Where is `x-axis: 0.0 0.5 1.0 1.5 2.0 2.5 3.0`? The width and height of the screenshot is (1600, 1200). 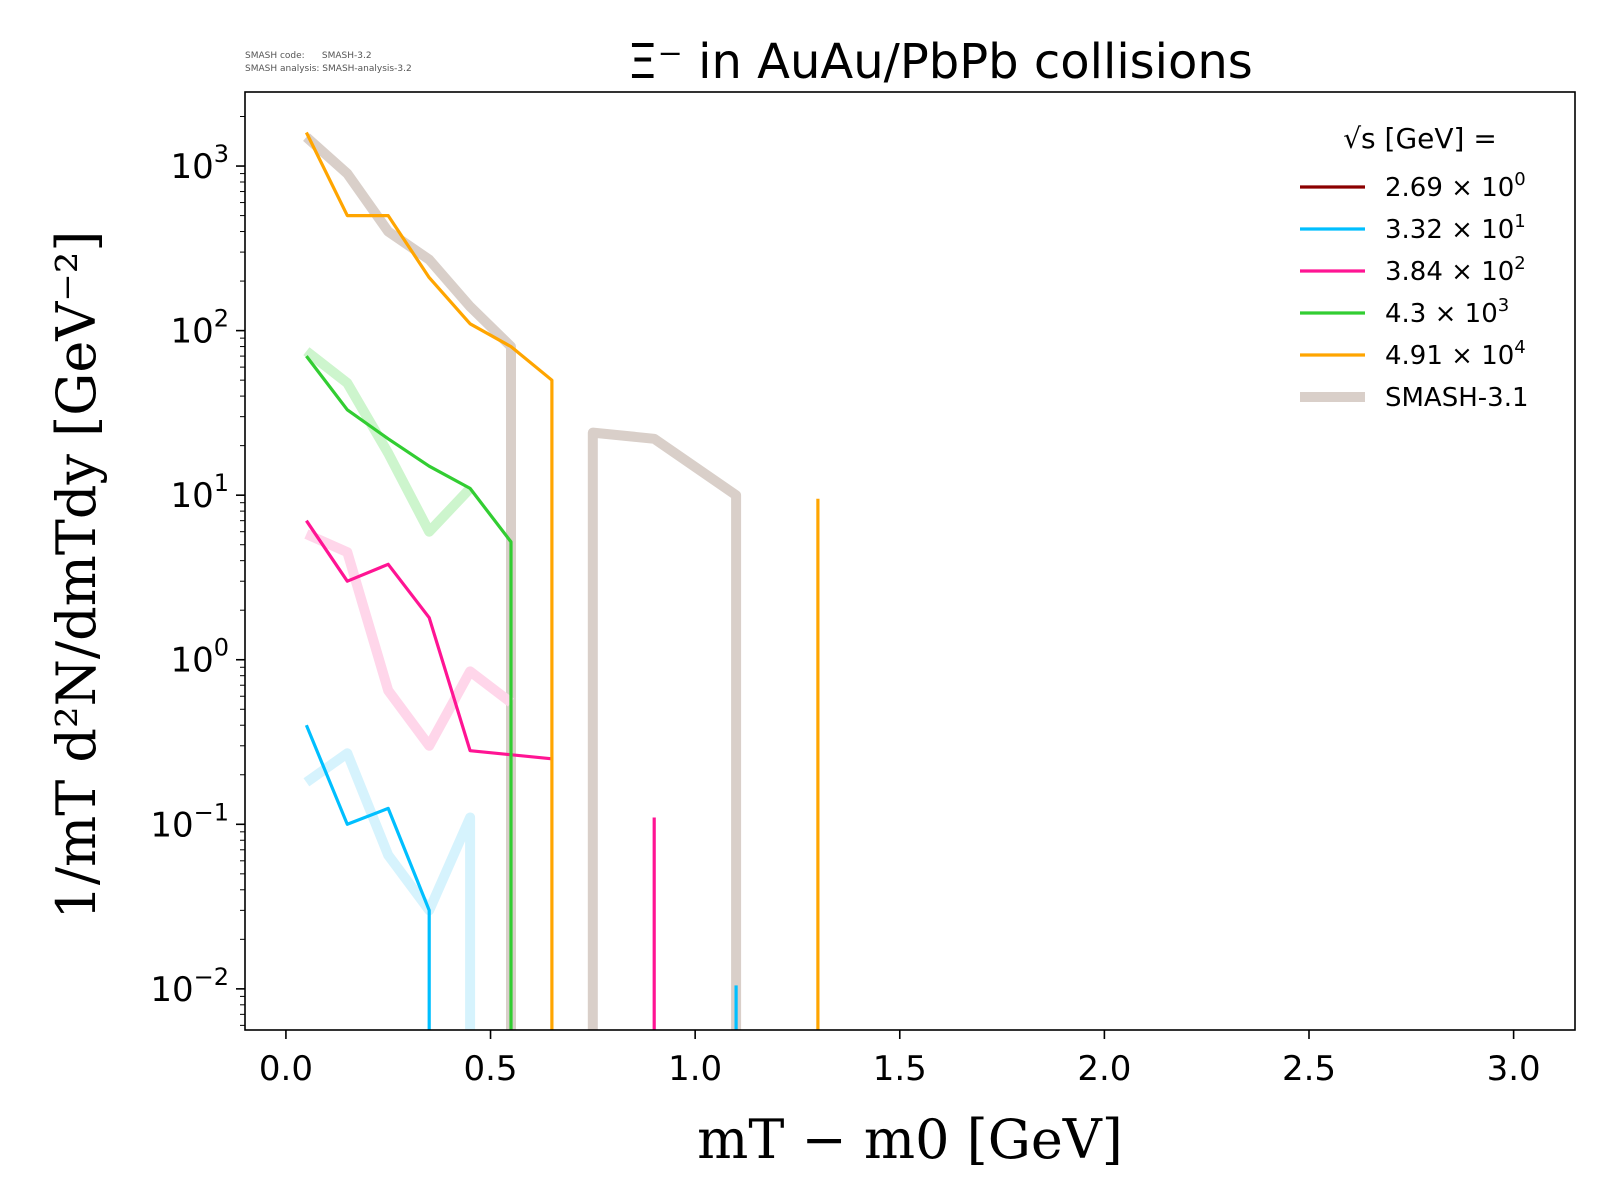
x-axis: 0.0 0.5 1.0 1.5 2.0 2.5 3.0 is located at coordinates (900, 1059).